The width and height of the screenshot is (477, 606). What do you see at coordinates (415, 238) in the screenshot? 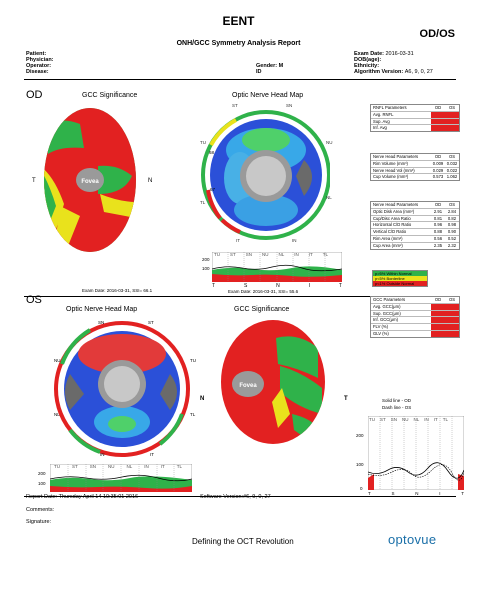
I see `table-row: Rim Area (mm²) 0.56 0.52` at bounding box center [415, 238].